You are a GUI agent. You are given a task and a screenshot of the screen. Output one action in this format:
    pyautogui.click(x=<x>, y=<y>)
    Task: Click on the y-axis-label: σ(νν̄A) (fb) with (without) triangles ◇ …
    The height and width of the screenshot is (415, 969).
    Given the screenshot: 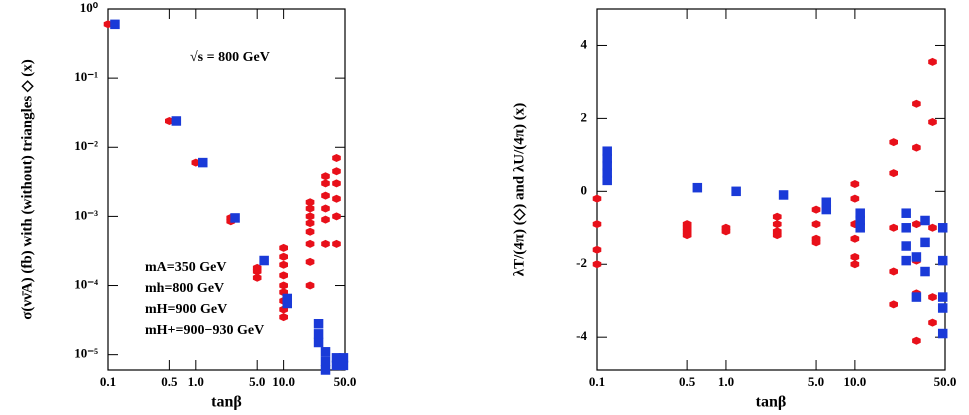 What is the action you would take?
    pyautogui.click(x=27, y=189)
    